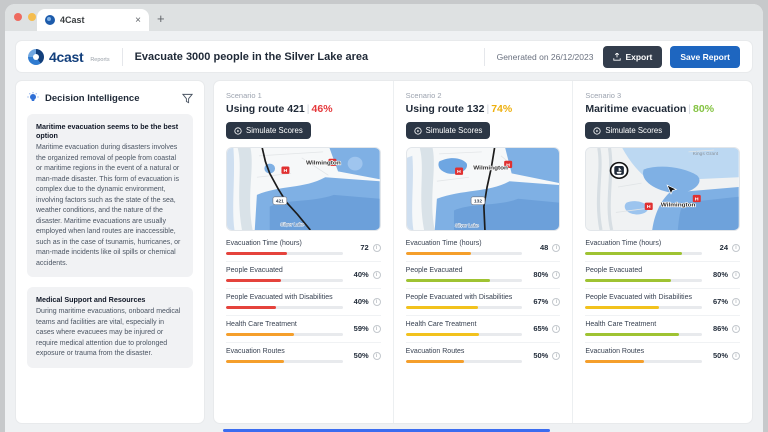  Describe the element at coordinates (161, 18) in the screenshot. I see `new-tab-button: +` at that location.